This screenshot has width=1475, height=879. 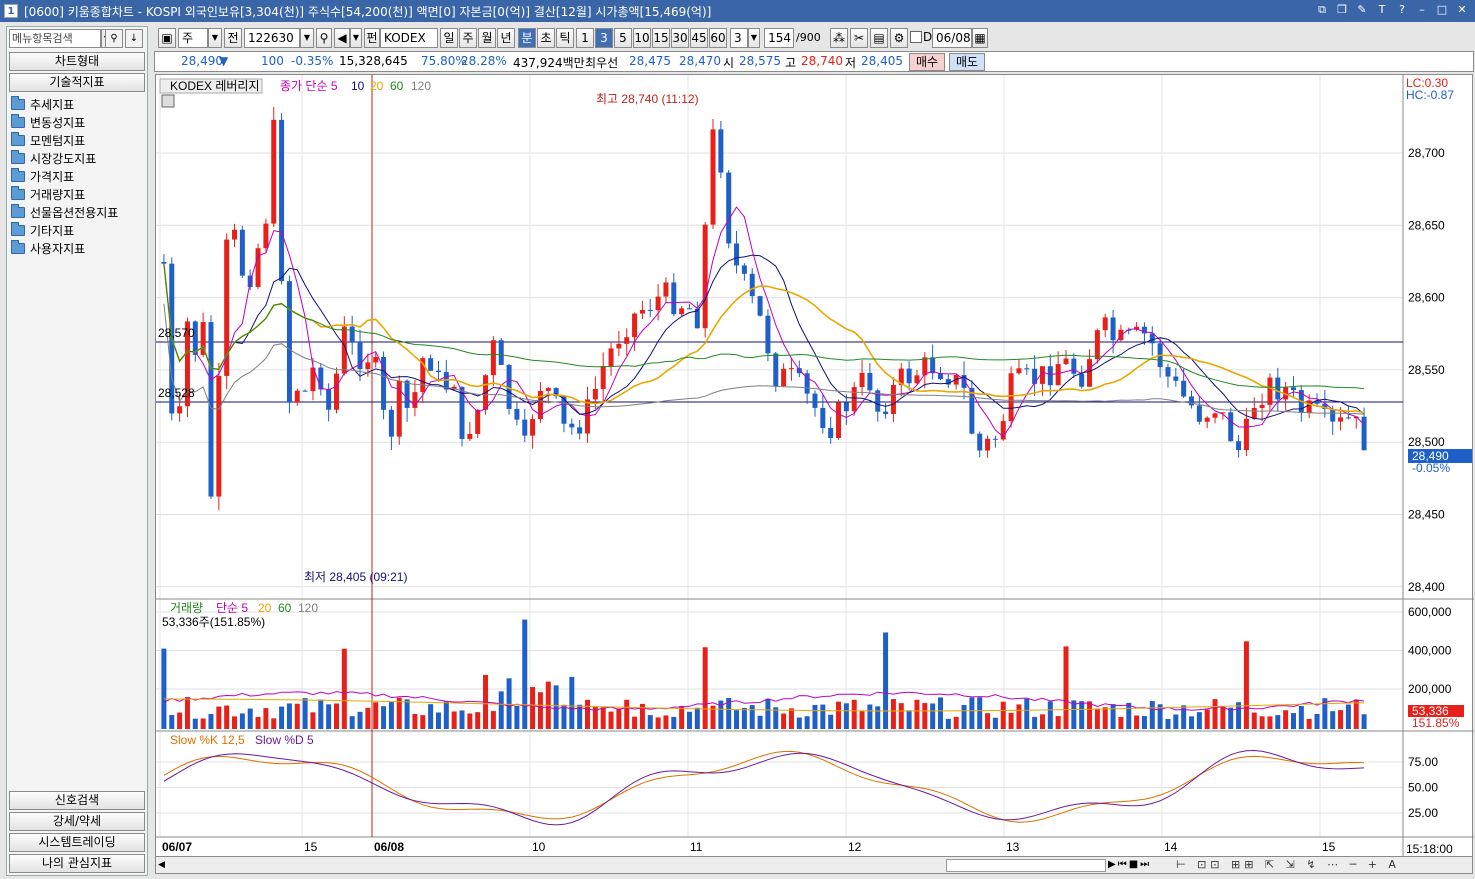 I want to click on strength-weakness-button: 강세/약세, so click(x=77, y=821).